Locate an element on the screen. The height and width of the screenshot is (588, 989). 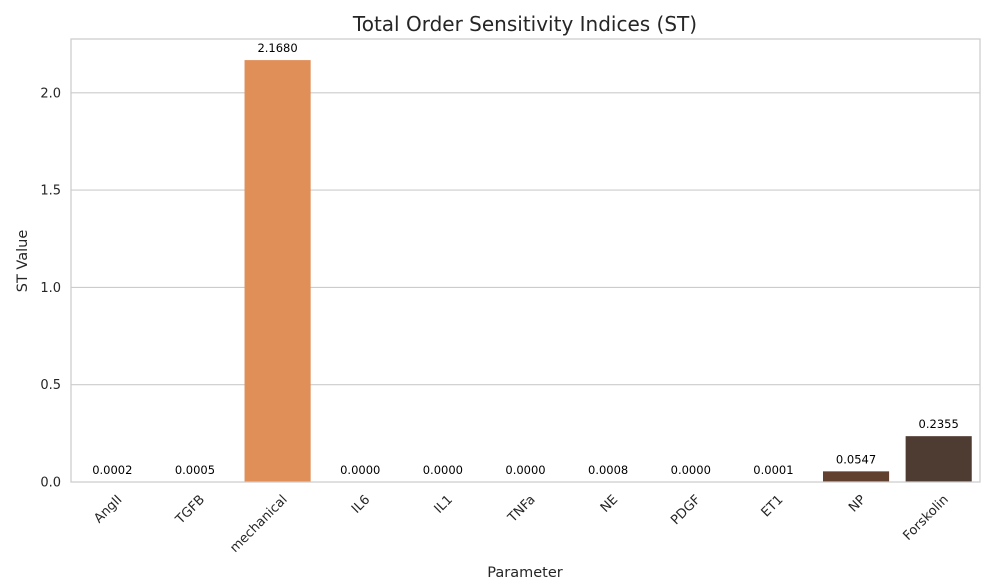
bar-NP is located at coordinates (856, 476).